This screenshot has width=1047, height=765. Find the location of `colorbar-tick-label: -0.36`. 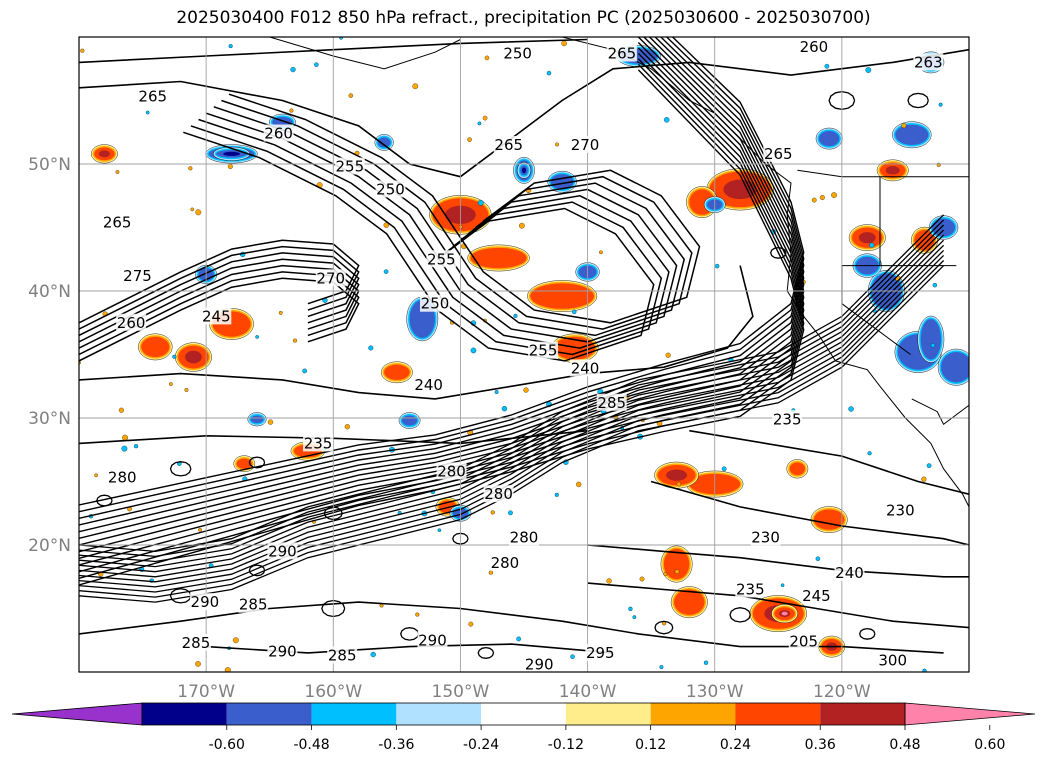

colorbar-tick-label: -0.36 is located at coordinates (396, 745).